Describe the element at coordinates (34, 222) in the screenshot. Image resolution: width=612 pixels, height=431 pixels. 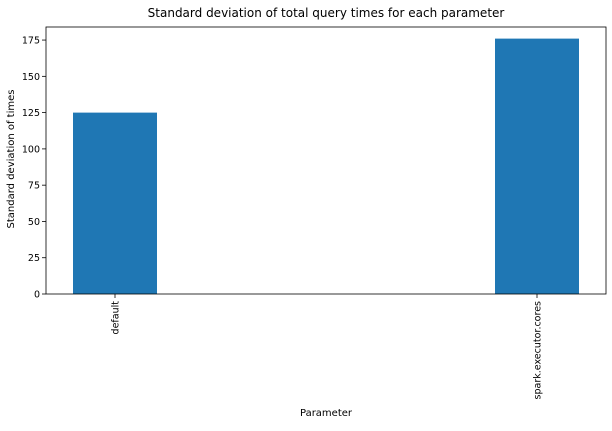
I see `y-tick-label: 50` at that location.